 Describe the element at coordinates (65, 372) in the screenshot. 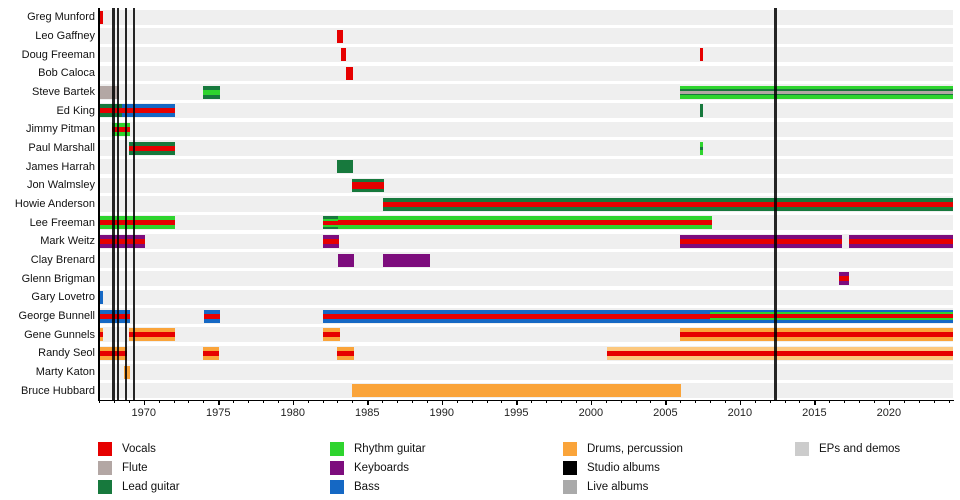

I see `member-label: Marty Katon` at that location.